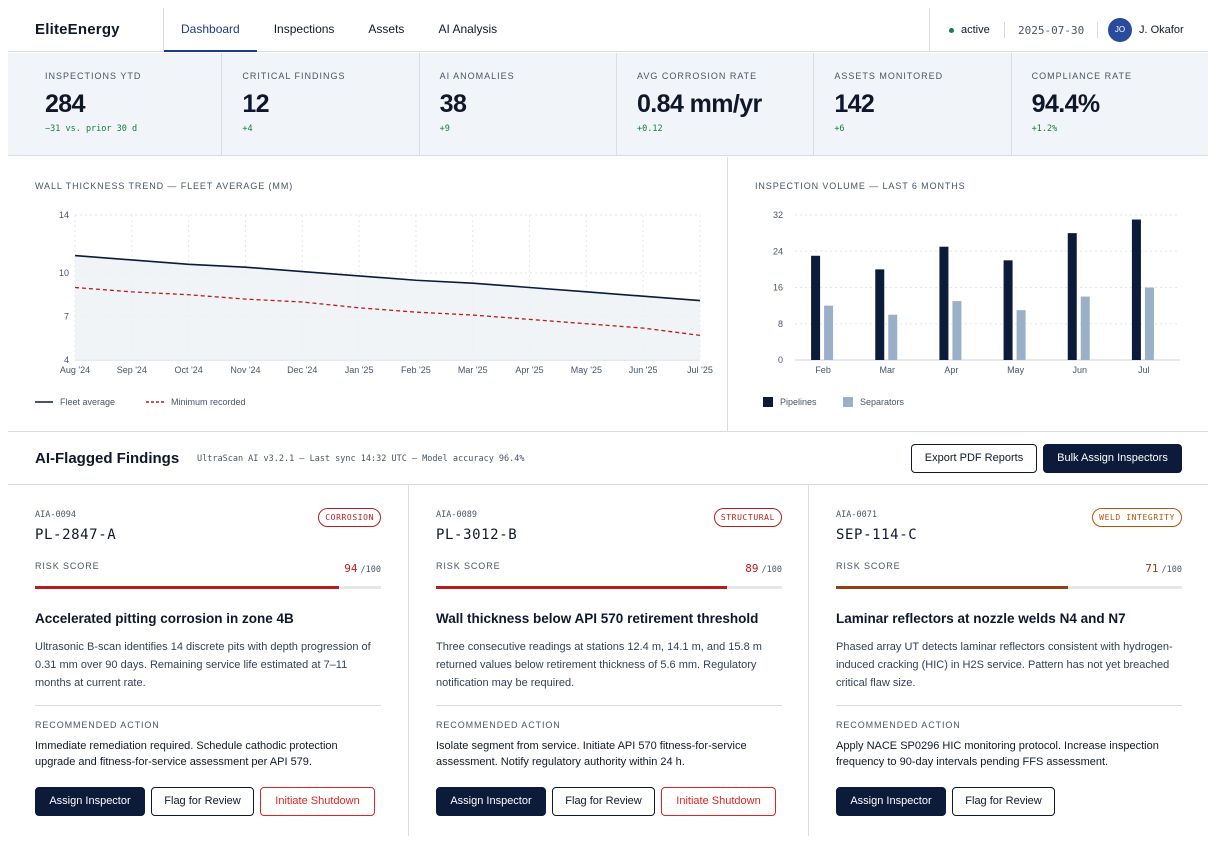  What do you see at coordinates (453, 104) in the screenshot?
I see `kpi-value: 38` at bounding box center [453, 104].